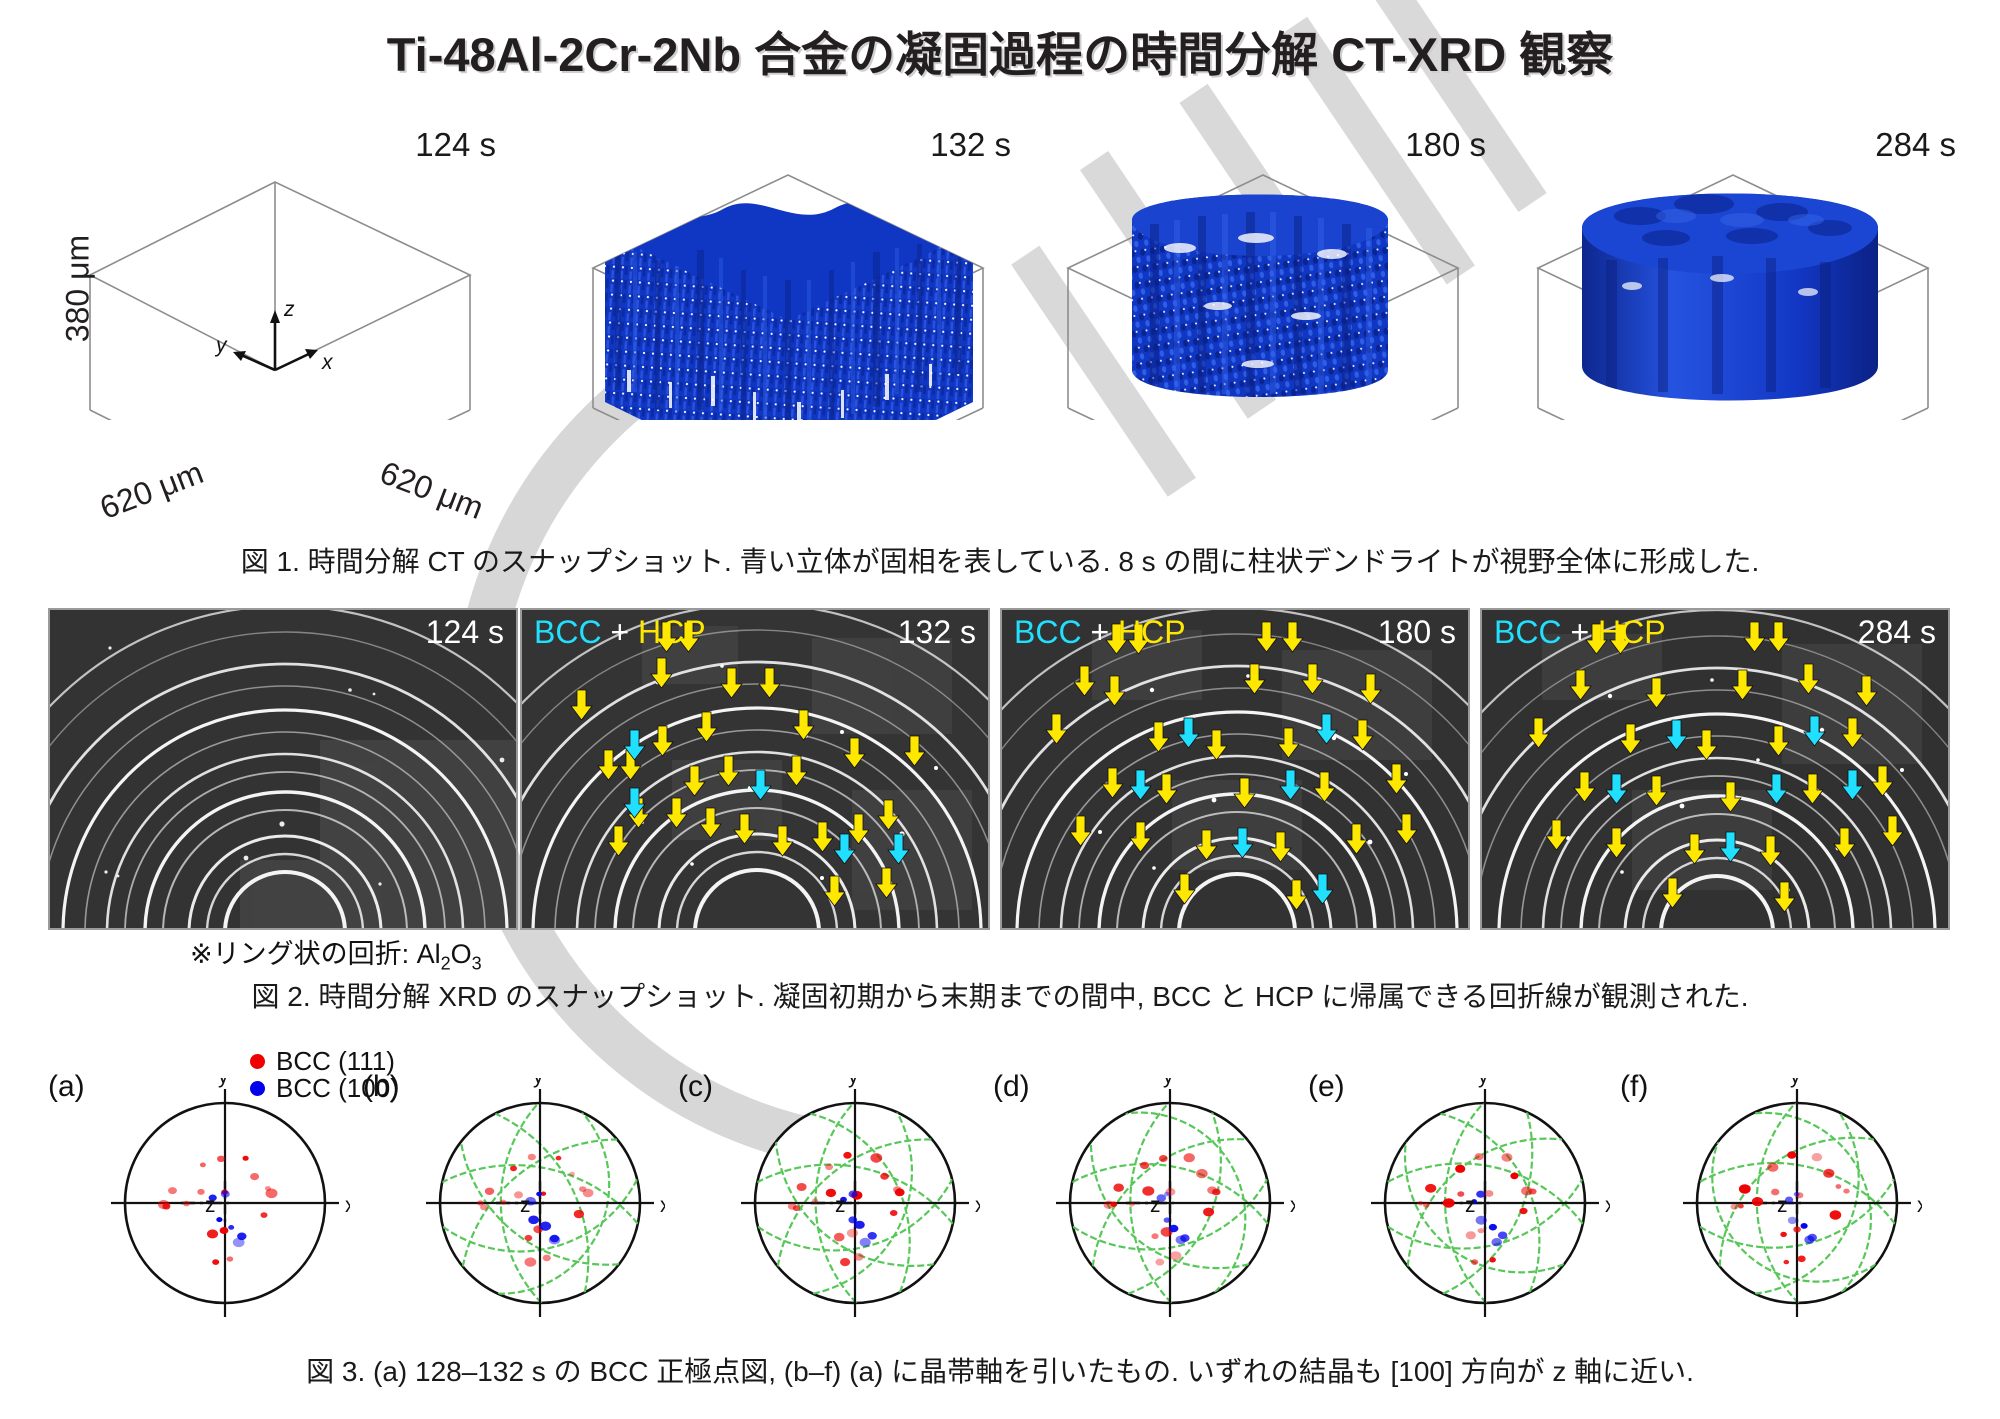 The width and height of the screenshot is (2000, 1419). Describe the element at coordinates (1416, 632) in the screenshot. I see `xrd-time-label: 180 s` at that location.